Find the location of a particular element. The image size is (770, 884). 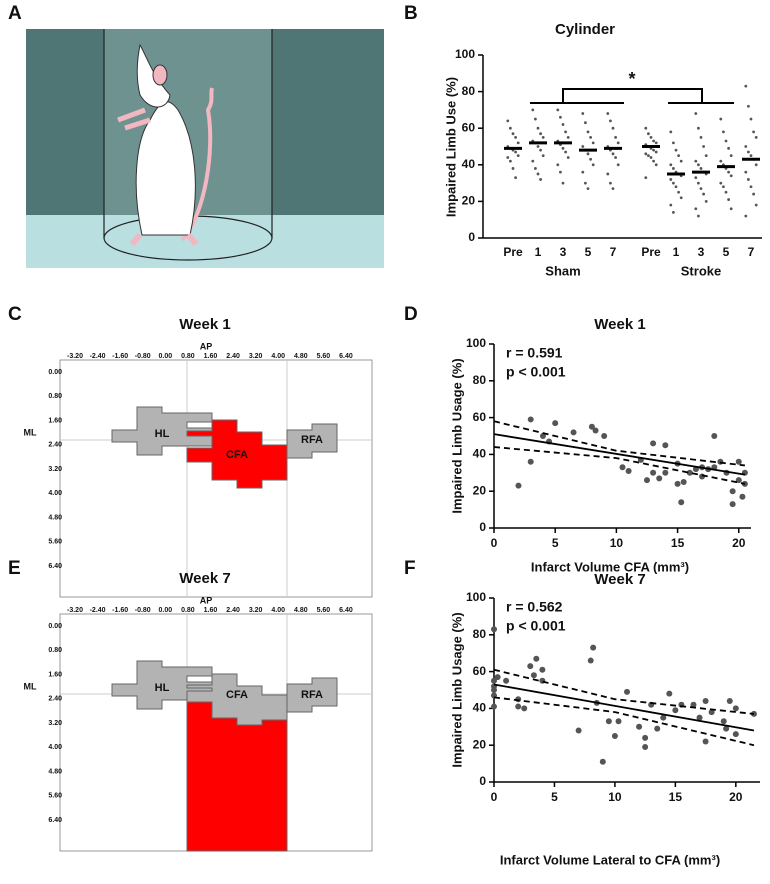

ap-tick-label: 0.00 is located at coordinates (166, 356).